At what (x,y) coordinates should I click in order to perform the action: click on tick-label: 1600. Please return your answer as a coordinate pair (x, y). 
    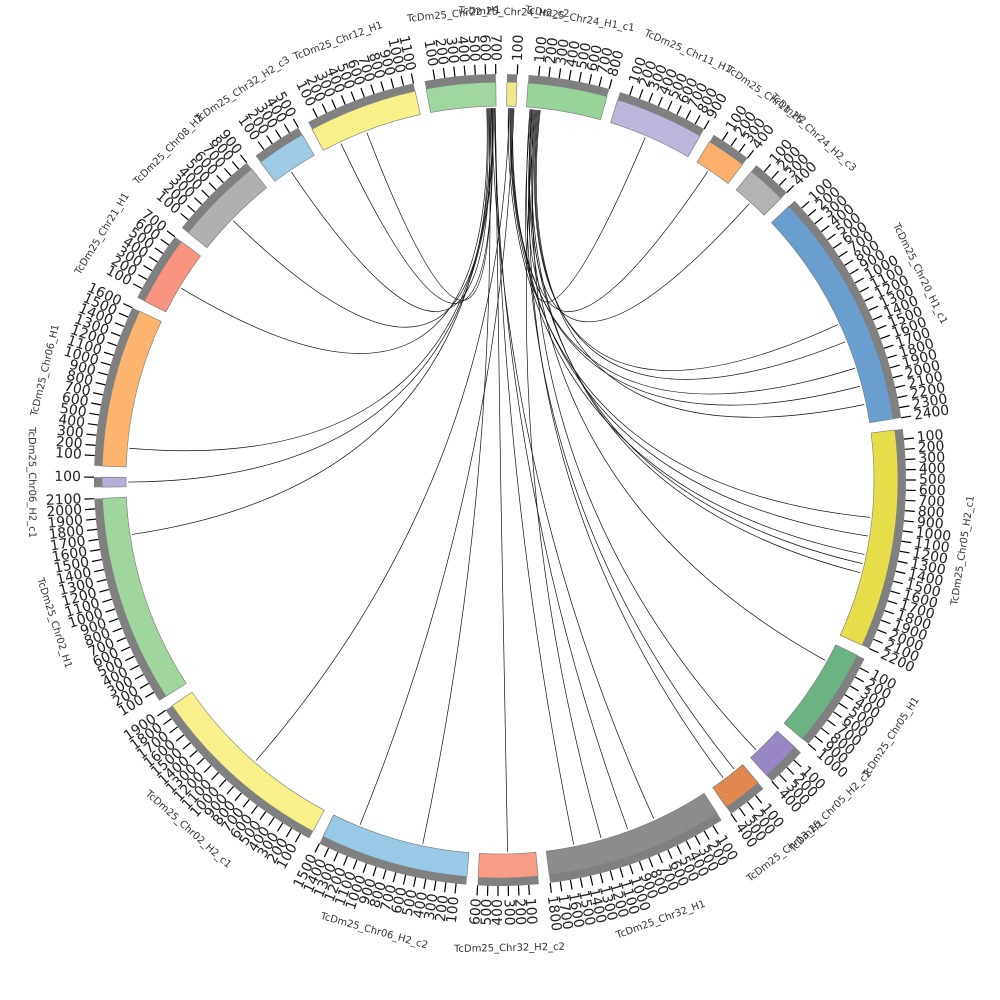
    Looking at the image, I should click on (70, 555).